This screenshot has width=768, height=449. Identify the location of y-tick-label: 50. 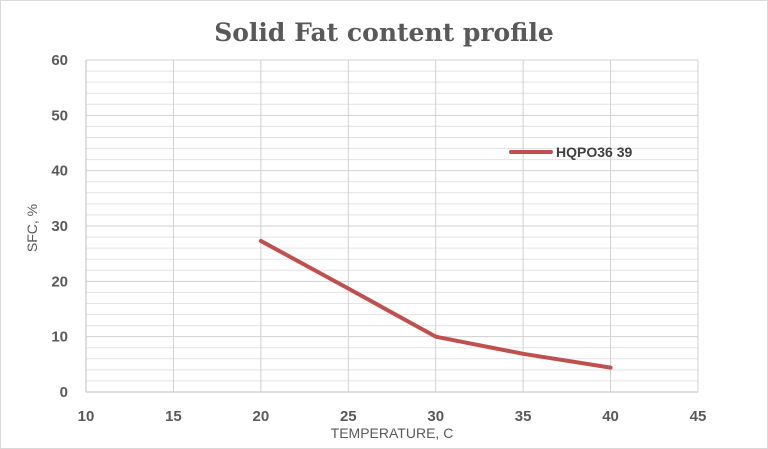
(59, 115).